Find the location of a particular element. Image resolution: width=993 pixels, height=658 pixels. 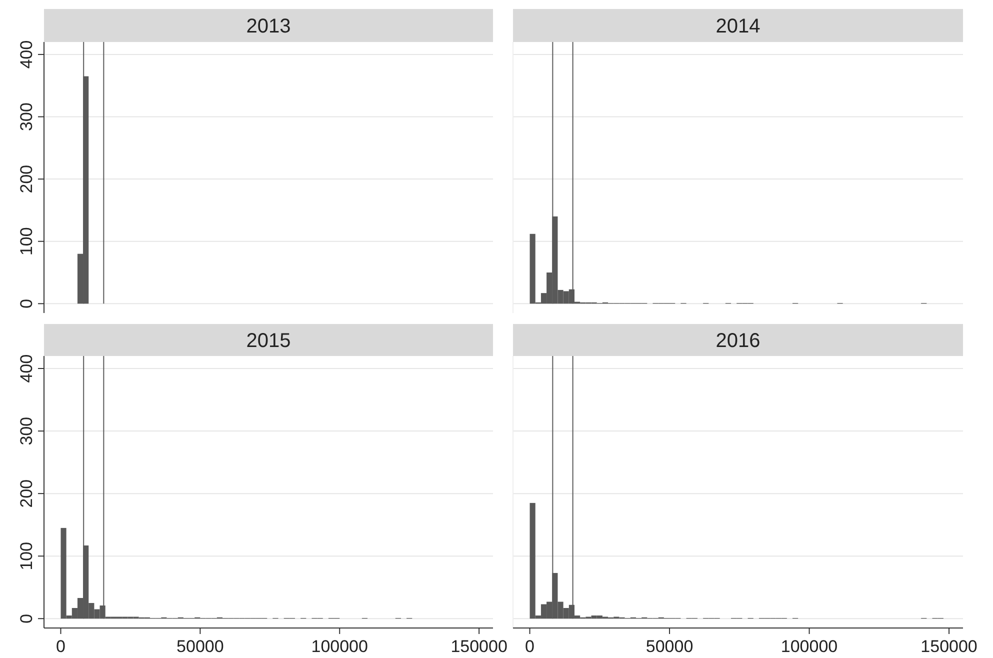

chart-title: 2015 is located at coordinates (268, 341).